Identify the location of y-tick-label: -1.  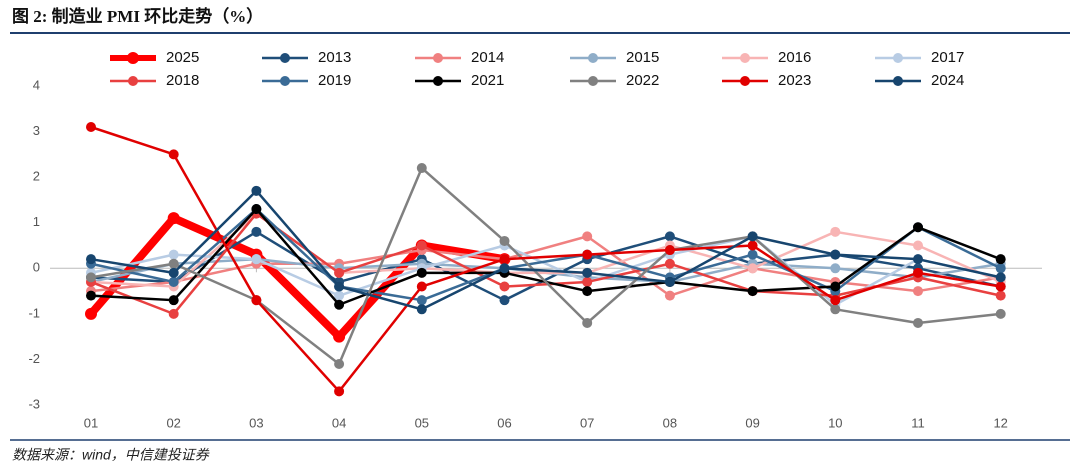
(34, 312).